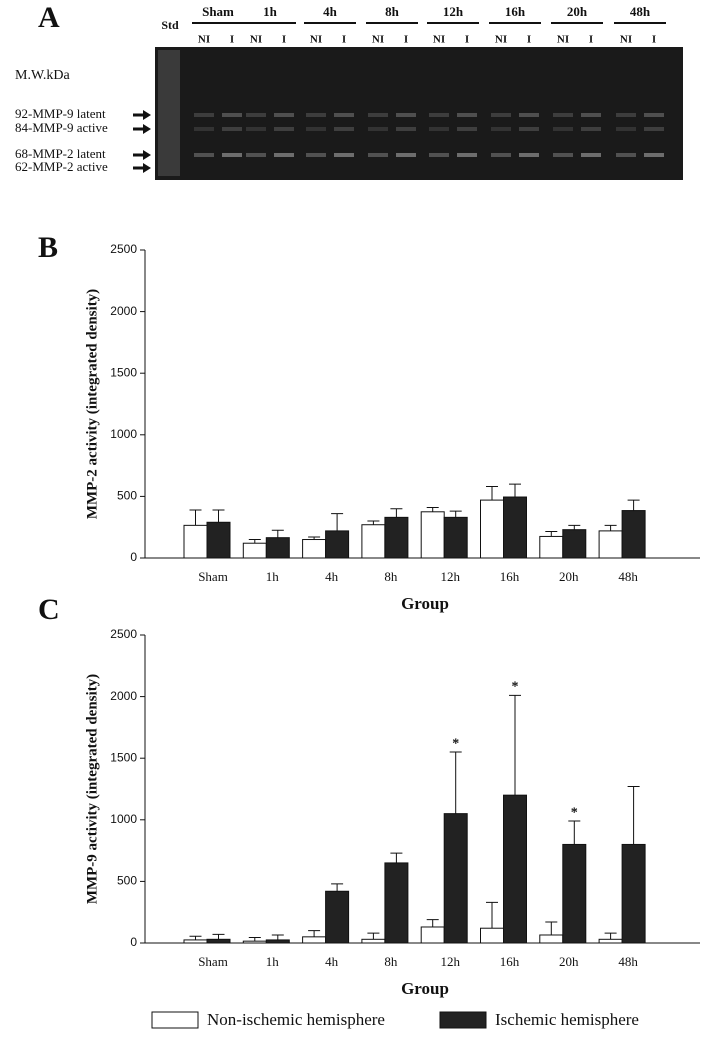 The width and height of the screenshot is (713, 1041). What do you see at coordinates (123, 757) in the screenshot?
I see `y-tick-label: 1500` at bounding box center [123, 757].